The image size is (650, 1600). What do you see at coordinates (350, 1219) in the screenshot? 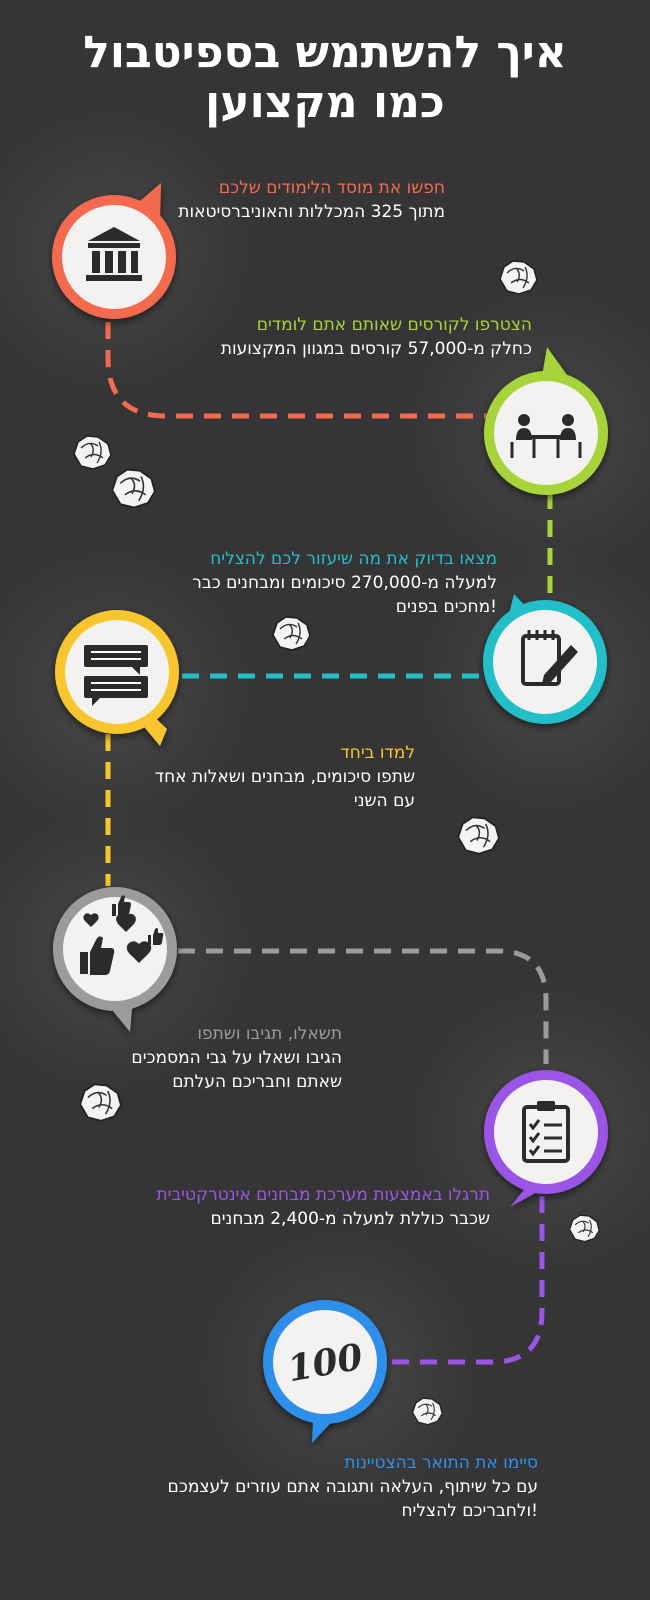
I see `step6-line1: שכבר כוללת למעלה מ-2,400 מבחנים` at bounding box center [350, 1219].